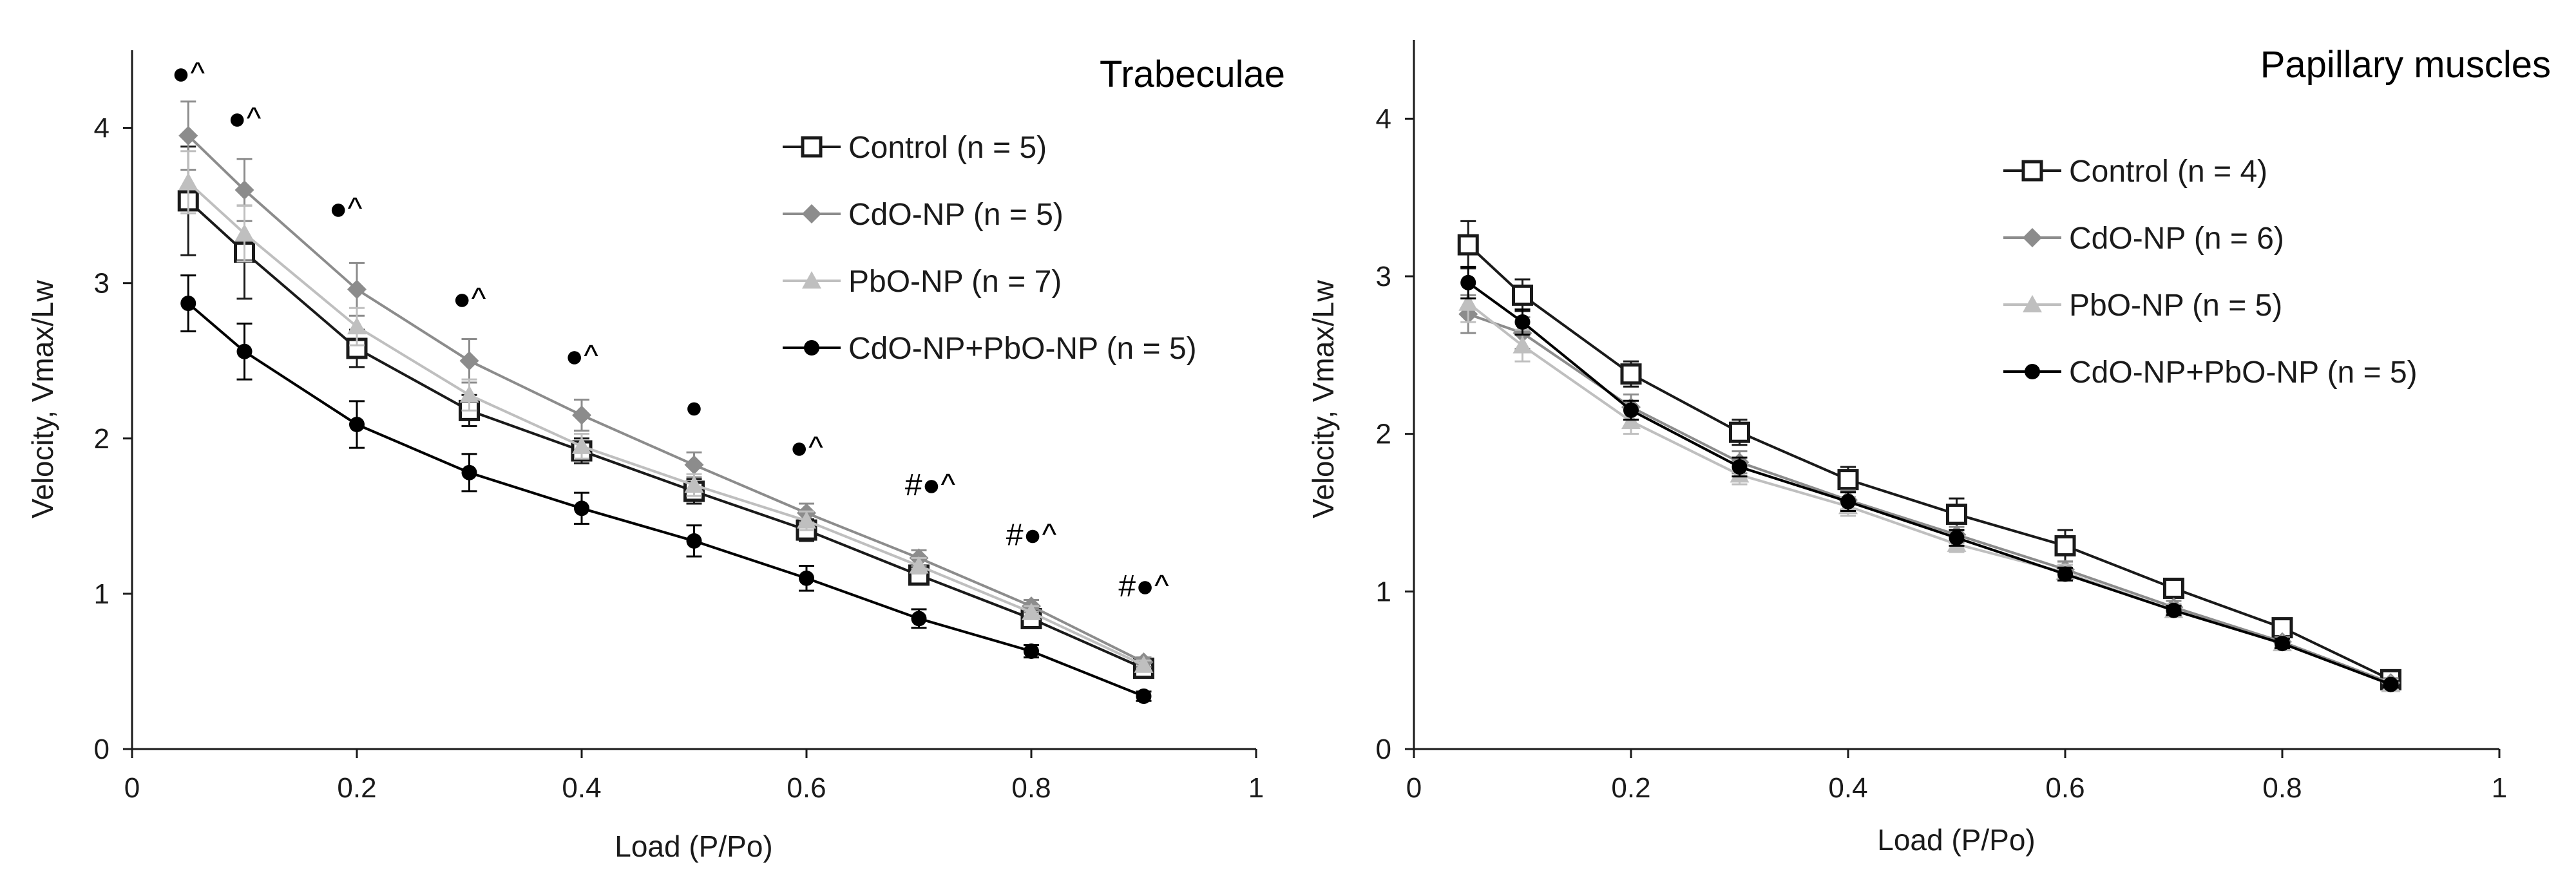 The height and width of the screenshot is (883, 2576). What do you see at coordinates (955, 282) in the screenshot?
I see `legend-label: PbO-NP (n = 7)` at bounding box center [955, 282].